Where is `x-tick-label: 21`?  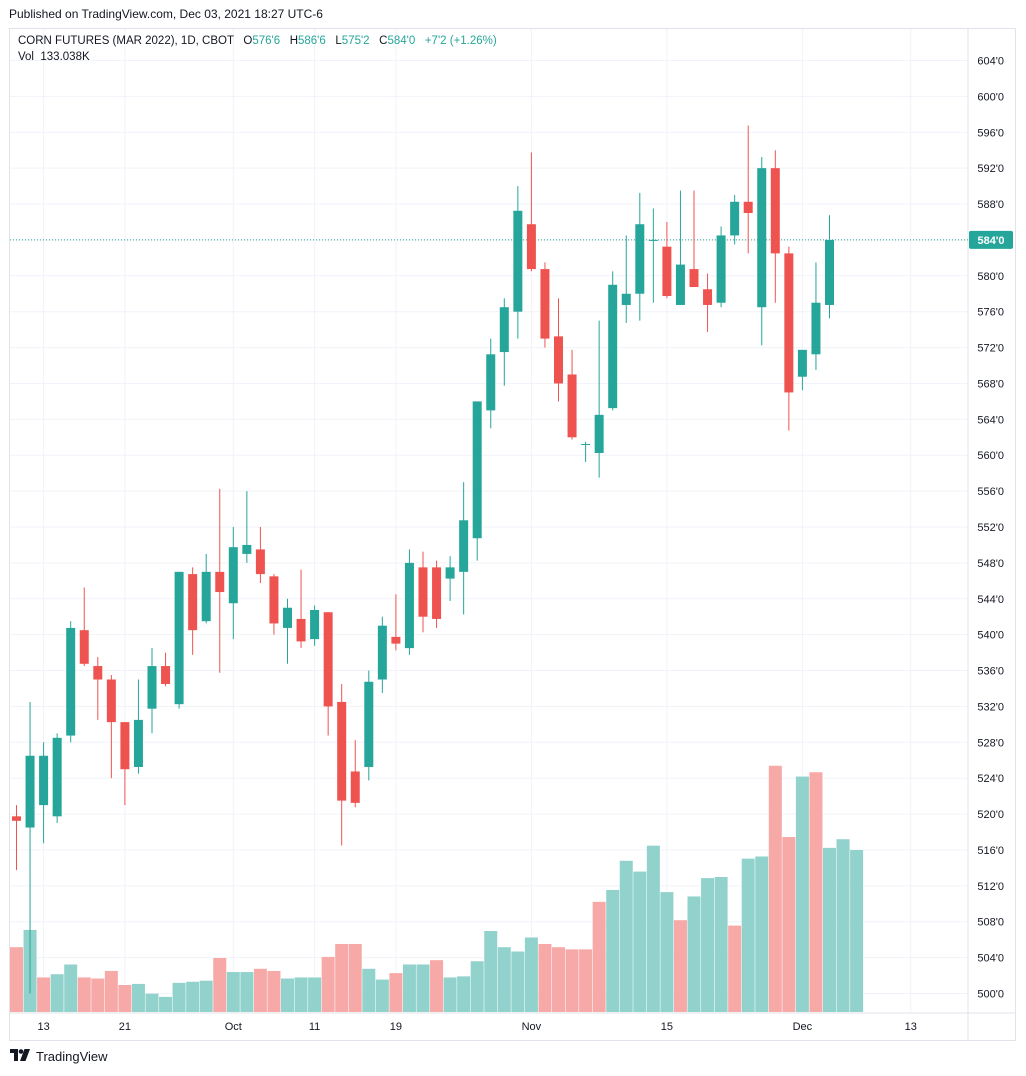 x-tick-label: 21 is located at coordinates (125, 1027).